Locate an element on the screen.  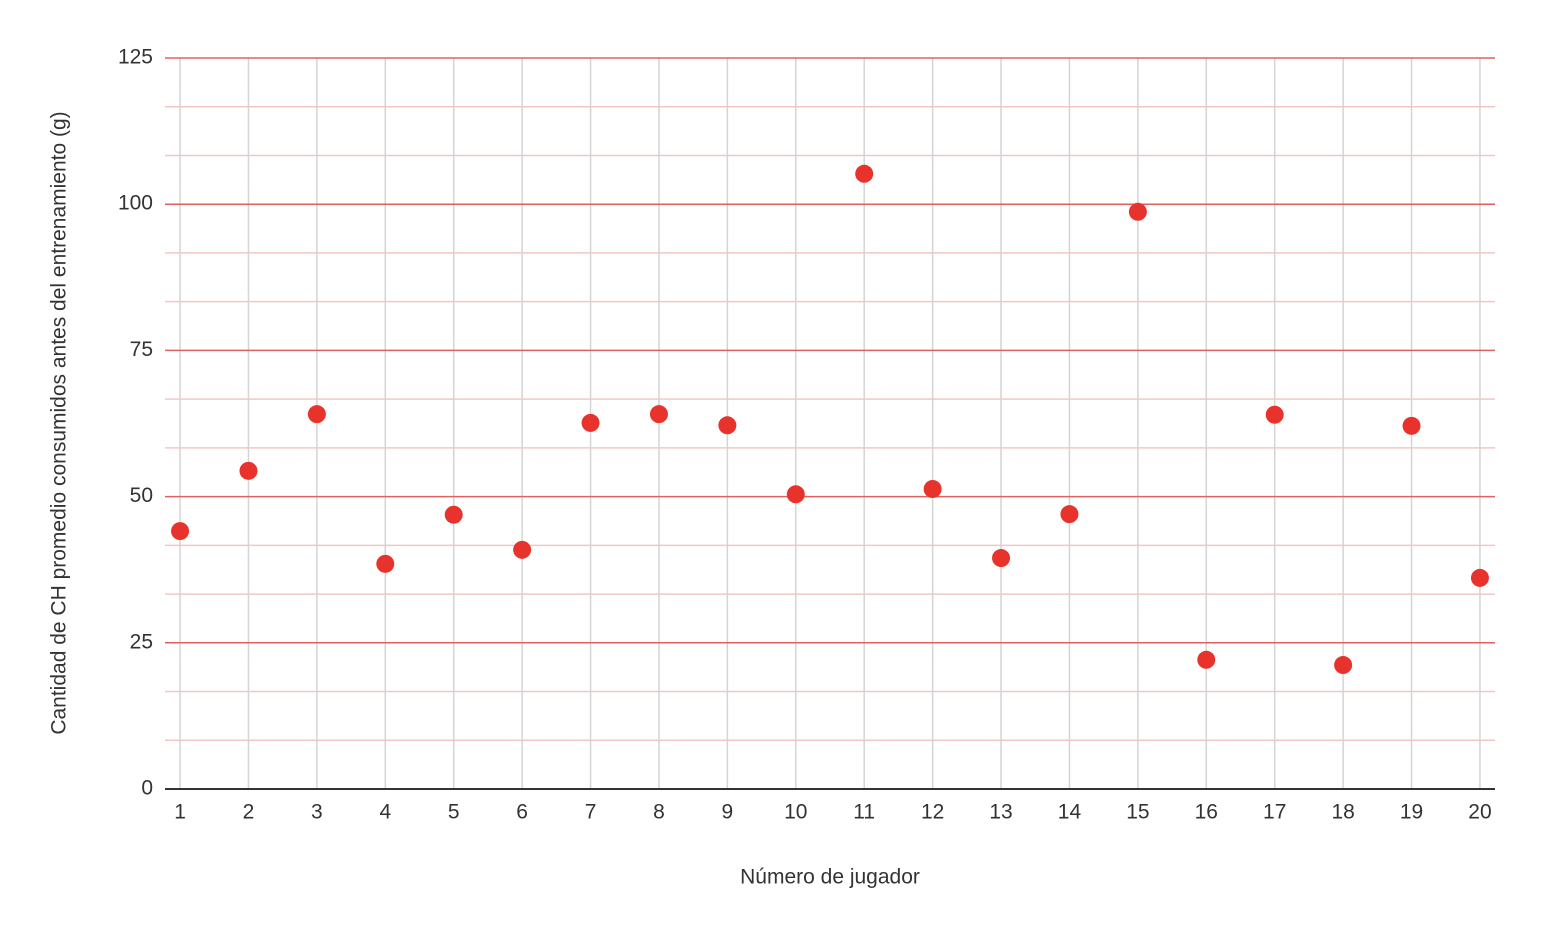
x-tick-label: 10 is located at coordinates (795, 812).